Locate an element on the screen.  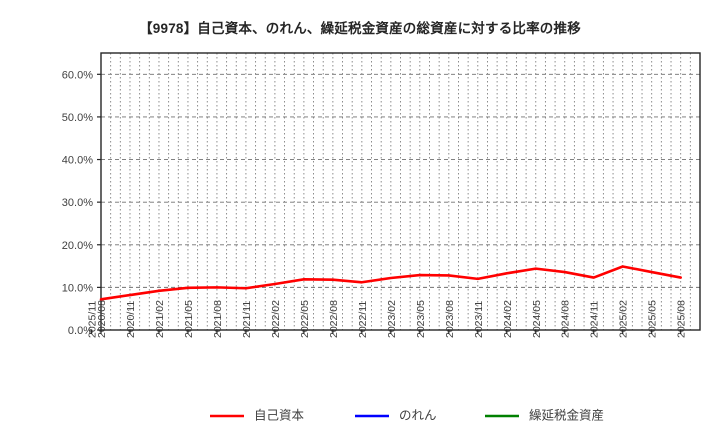
y-axis-tick-labels: 0.0% 10.0% 20.0% 30.0% 40.0% 50.0% 60.0% is located at coordinates (81, 203).